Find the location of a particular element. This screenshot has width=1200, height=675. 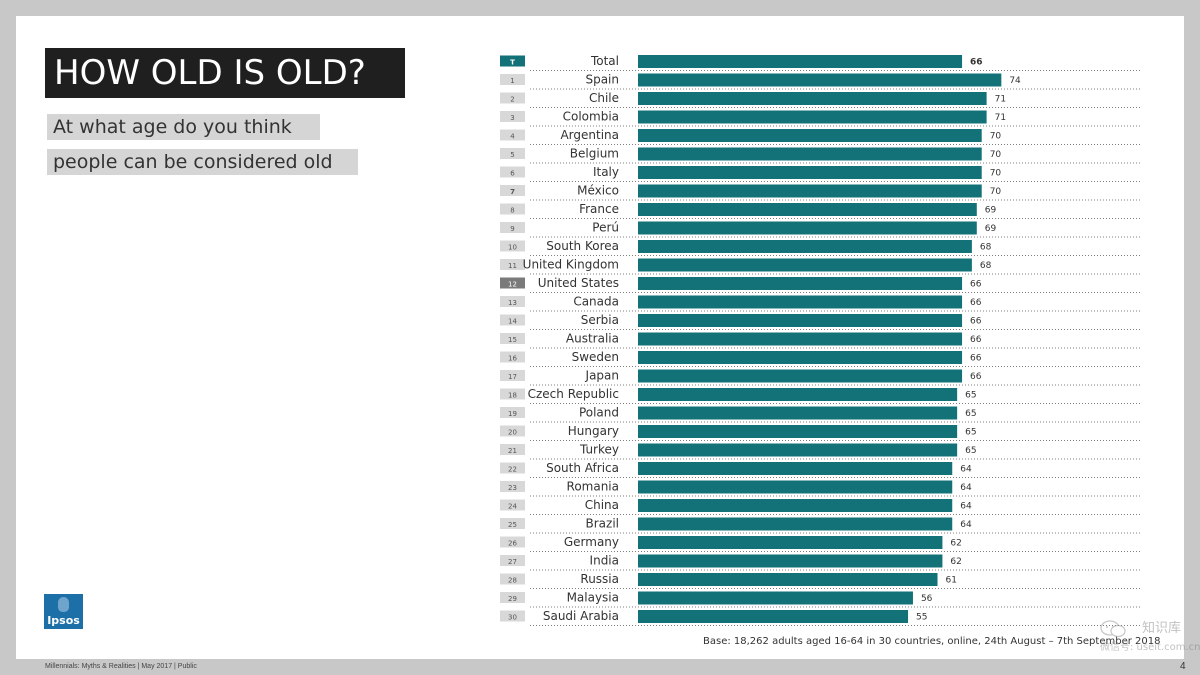

country-label: México is located at coordinates (598, 191).